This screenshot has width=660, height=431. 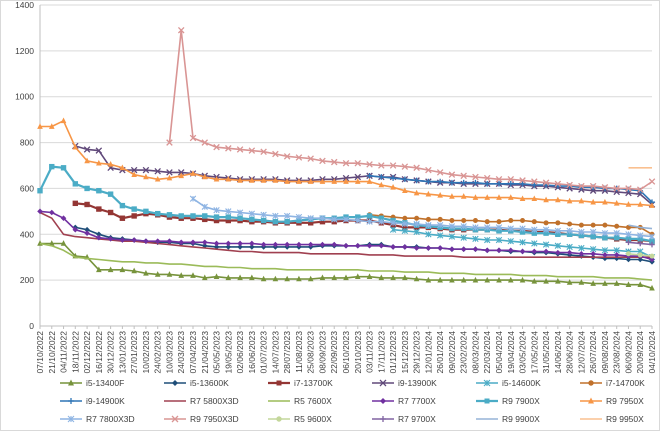 I want to click on y-tick-label: 1000, so click(x=24, y=97).